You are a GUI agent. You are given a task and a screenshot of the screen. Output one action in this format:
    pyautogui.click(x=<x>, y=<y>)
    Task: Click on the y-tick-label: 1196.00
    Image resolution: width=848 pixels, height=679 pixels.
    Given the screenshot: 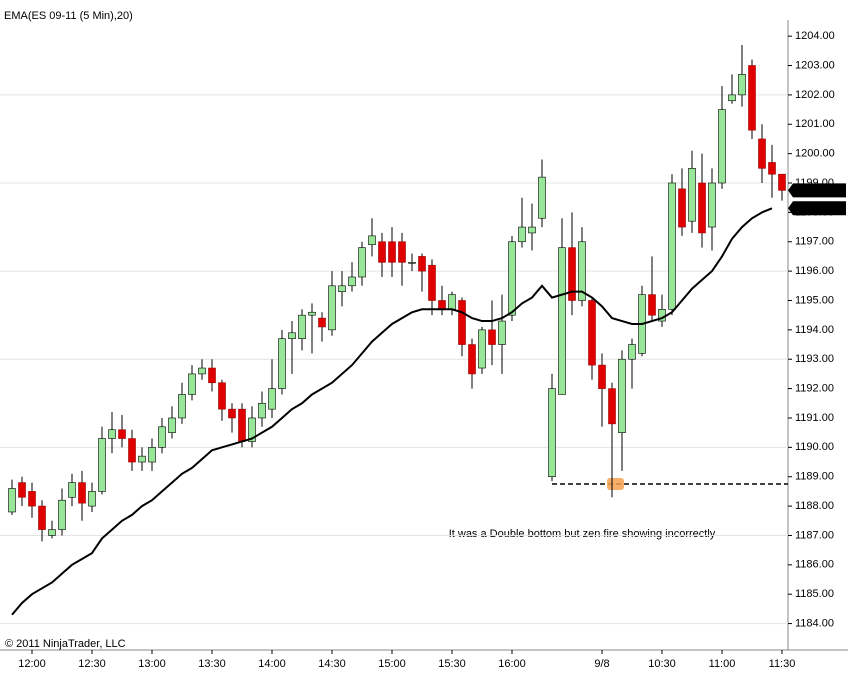 What is the action you would take?
    pyautogui.click(x=814, y=271)
    